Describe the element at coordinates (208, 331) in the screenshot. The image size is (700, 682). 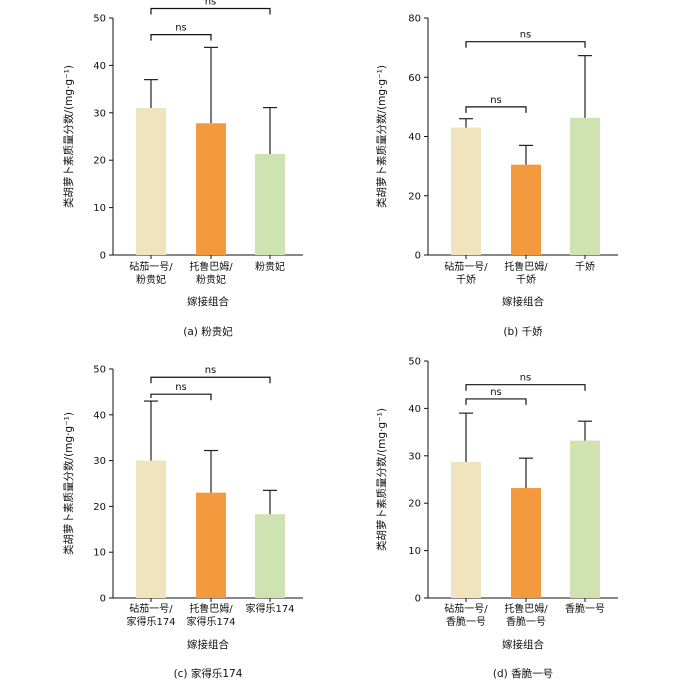
I see `panel-caption: (a) 粉贵妃` at that location.